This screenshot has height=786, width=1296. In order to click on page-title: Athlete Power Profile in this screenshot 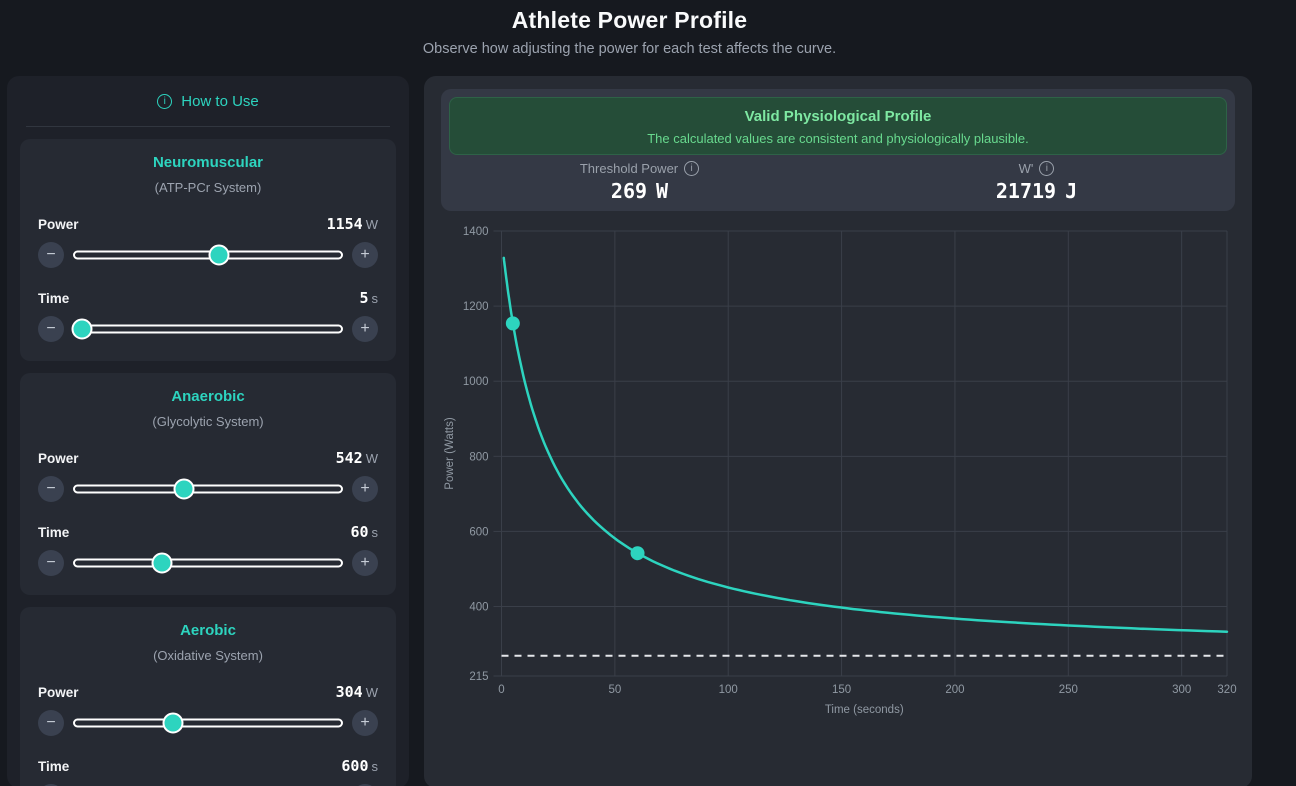, I will do `click(629, 20)`.